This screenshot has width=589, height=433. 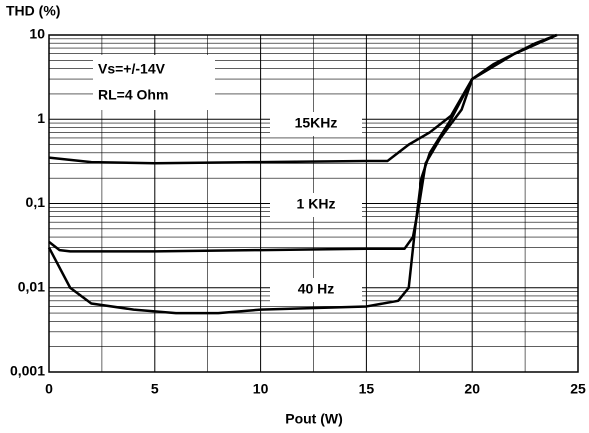 What do you see at coordinates (31, 286) in the screenshot?
I see `y-tick-label: 0,01` at bounding box center [31, 286].